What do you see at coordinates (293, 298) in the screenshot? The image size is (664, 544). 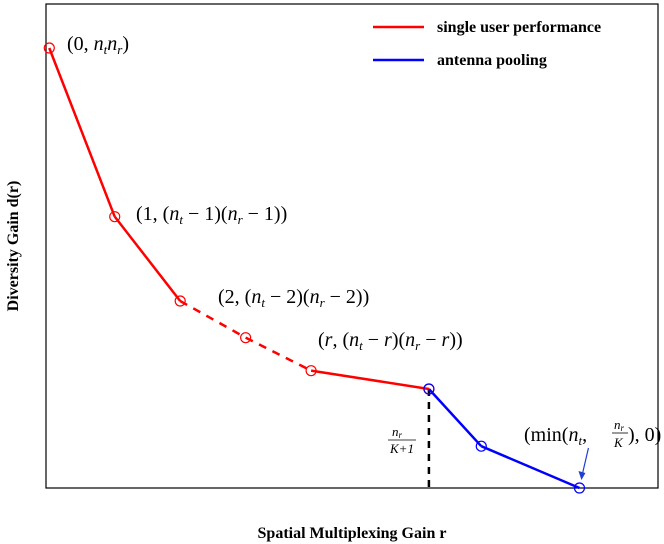 I see `annotation-point-2: (2, (nt − 2)(nr − 2))` at bounding box center [293, 298].